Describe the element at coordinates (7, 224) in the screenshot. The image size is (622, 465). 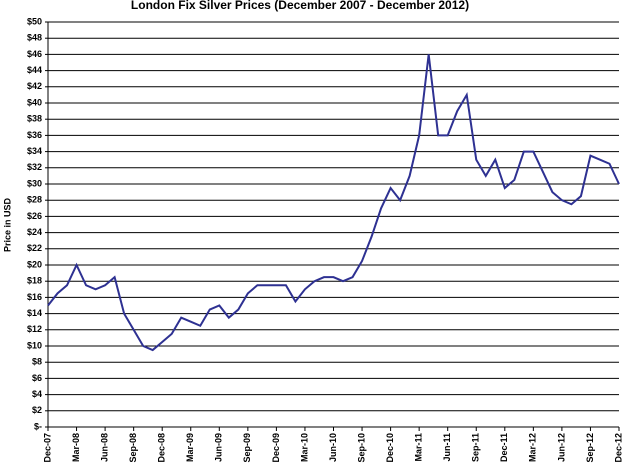
I see `y-axis-title: Price in USD` at that location.